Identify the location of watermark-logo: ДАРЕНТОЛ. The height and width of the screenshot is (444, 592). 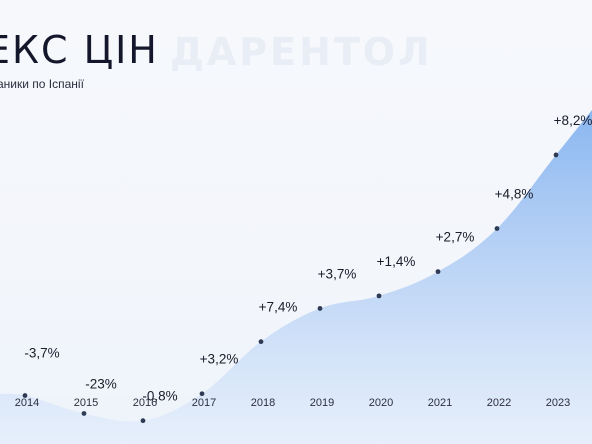
(301, 52).